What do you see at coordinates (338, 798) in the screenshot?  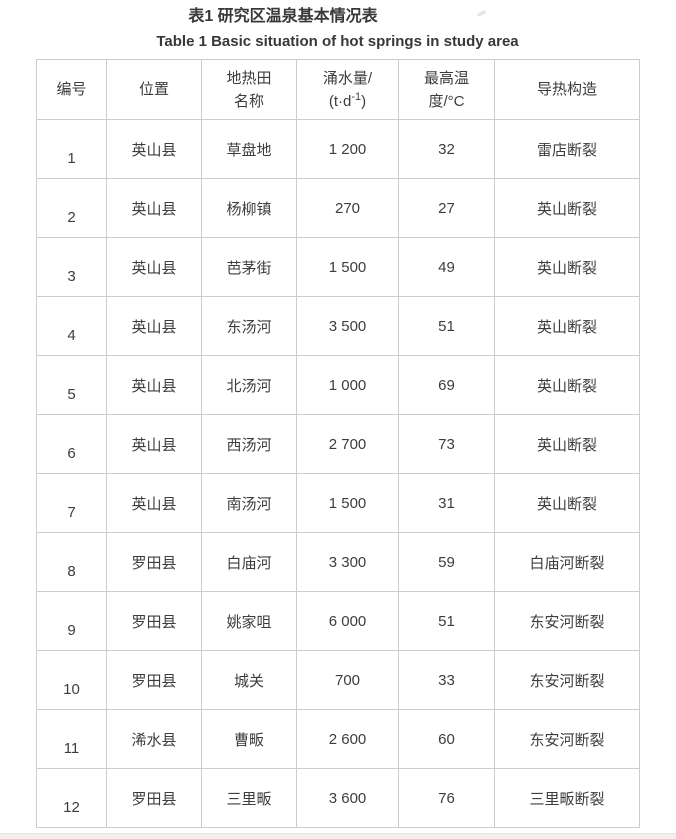 I see `table-row: 12 罗田县 三里畈 3 600 76 三里畈断裂` at bounding box center [338, 798].